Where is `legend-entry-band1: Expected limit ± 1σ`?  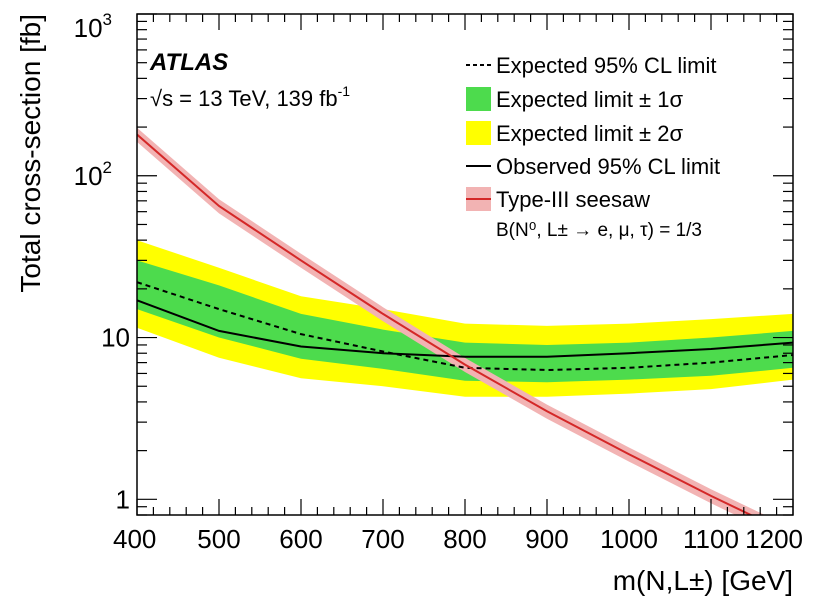 legend-entry-band1: Expected limit ± 1σ is located at coordinates (574, 99).